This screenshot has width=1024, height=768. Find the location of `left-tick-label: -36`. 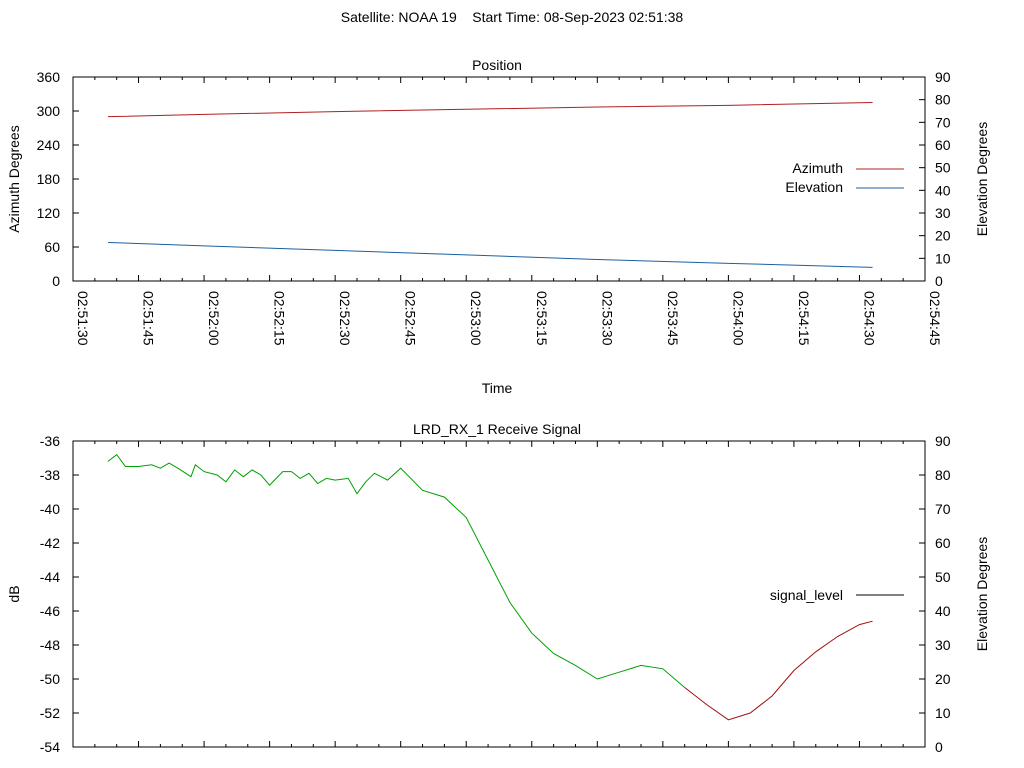

left-tick-label: -36 is located at coordinates (50, 441).